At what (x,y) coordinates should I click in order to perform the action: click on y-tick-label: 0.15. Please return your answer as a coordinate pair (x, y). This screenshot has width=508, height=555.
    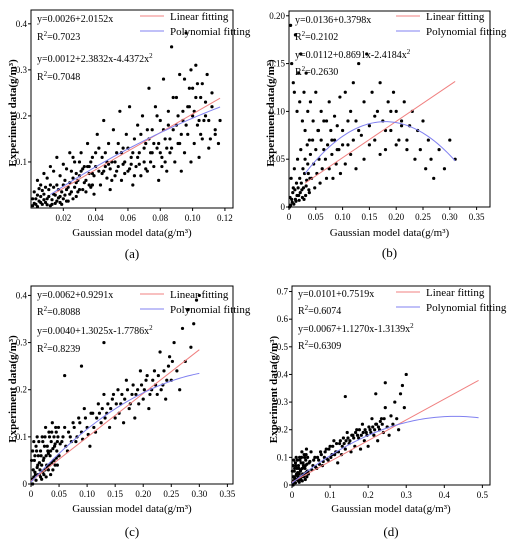
    Looking at the image, I should click on (277, 64).